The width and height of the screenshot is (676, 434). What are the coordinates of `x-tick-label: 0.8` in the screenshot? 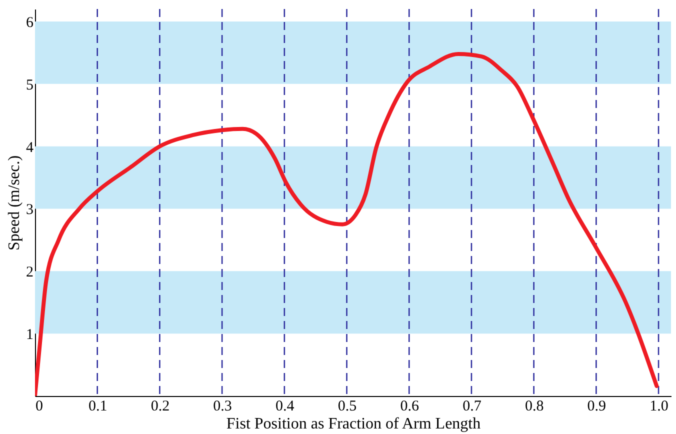 It's located at (534, 406).